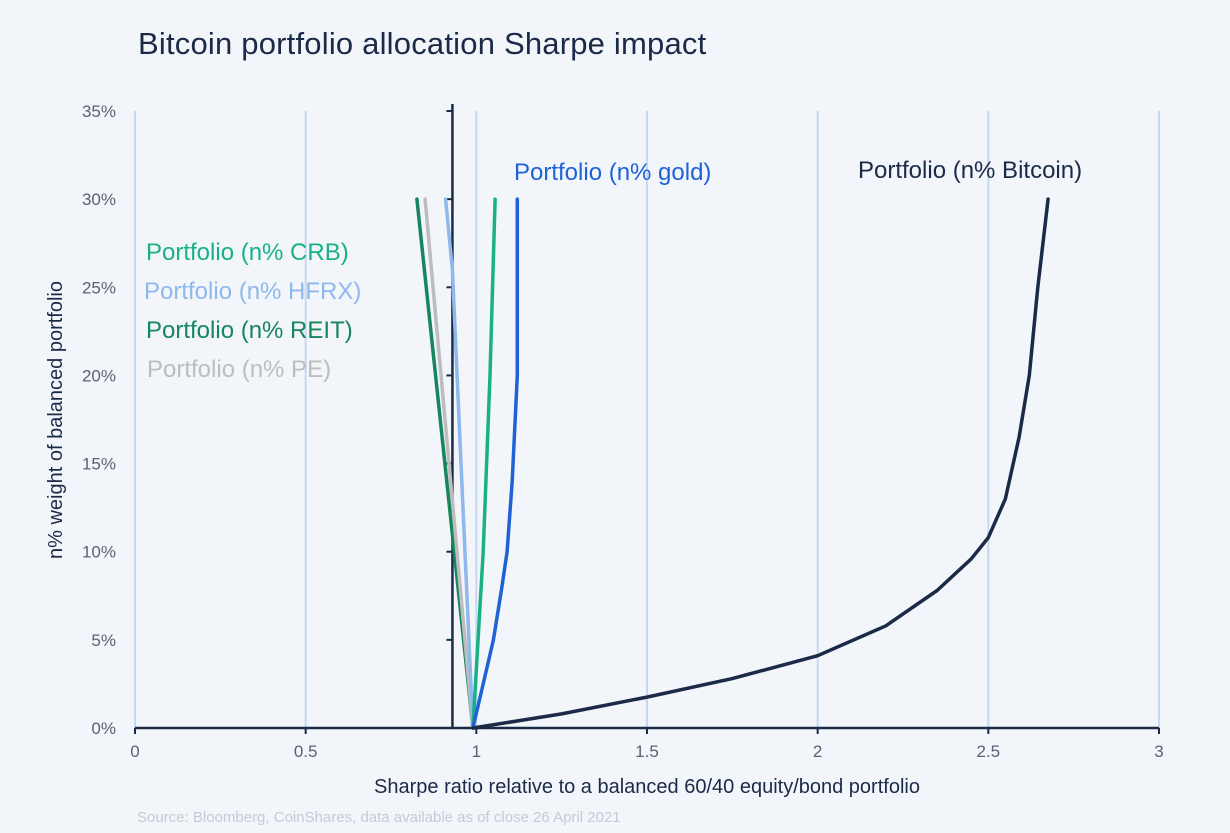  I want to click on y-tick-label: 5%, so click(103, 640).